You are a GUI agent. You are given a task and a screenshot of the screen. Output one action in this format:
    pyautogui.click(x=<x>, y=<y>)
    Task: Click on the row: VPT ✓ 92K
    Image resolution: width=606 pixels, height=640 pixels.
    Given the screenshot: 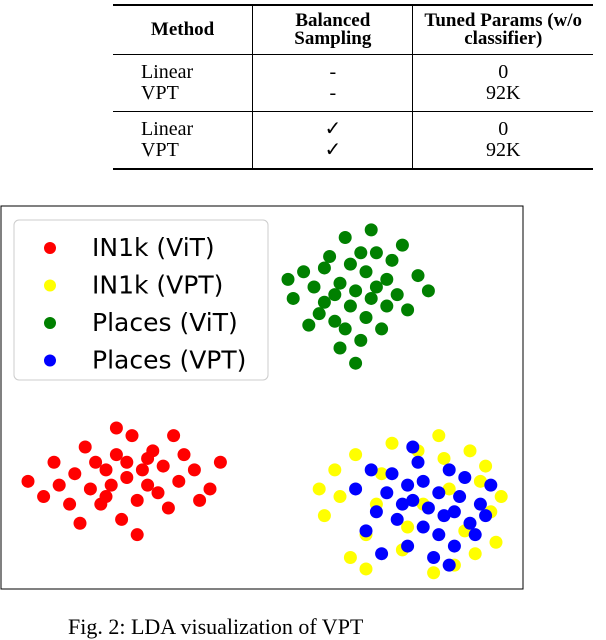 What is the action you would take?
    pyautogui.click(x=353, y=155)
    